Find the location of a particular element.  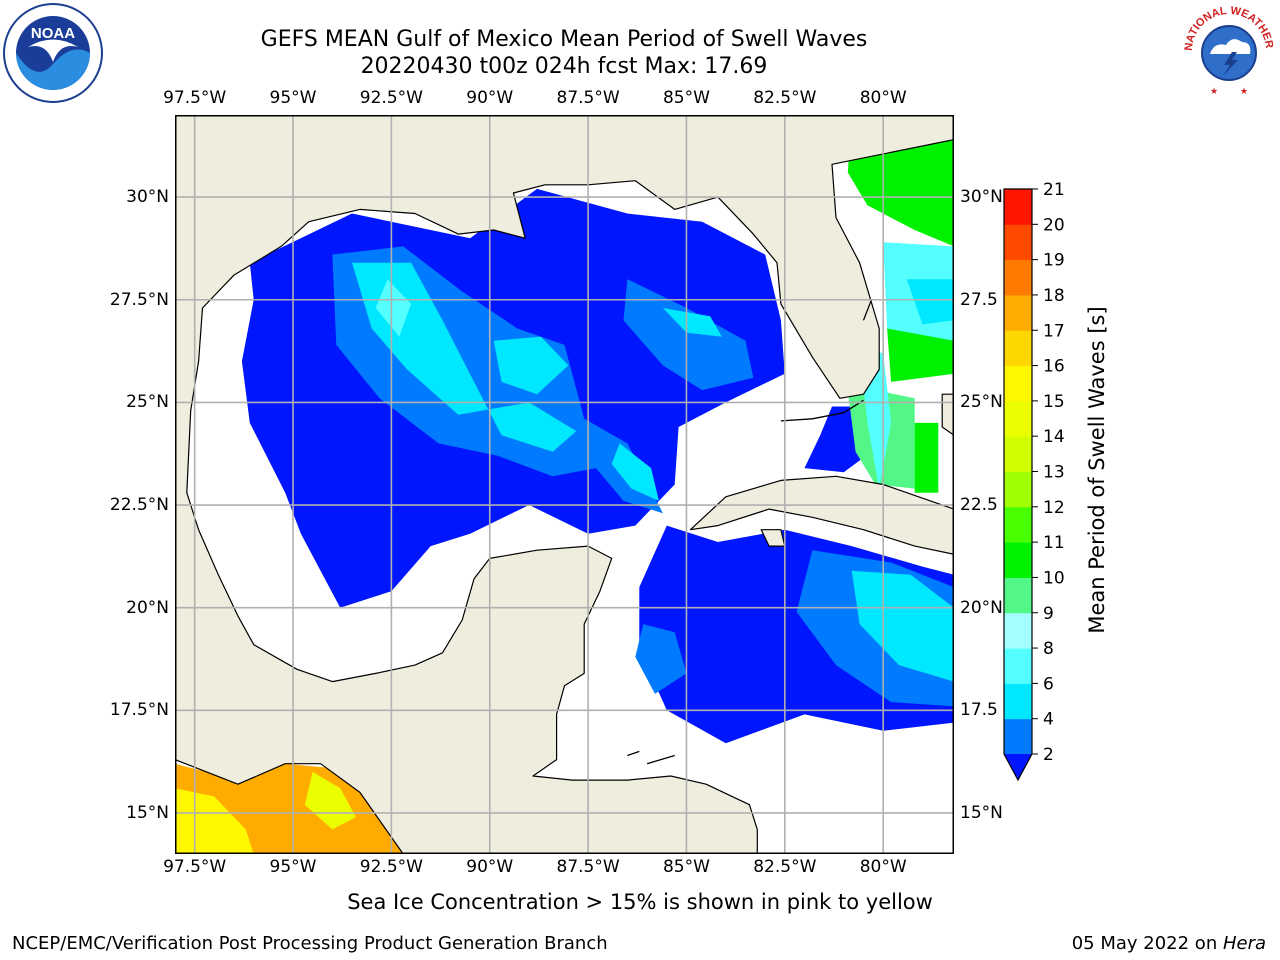

nws-logo: NATIONAL WEATHER SERVICE ★ ★ is located at coordinates (1228, 50).